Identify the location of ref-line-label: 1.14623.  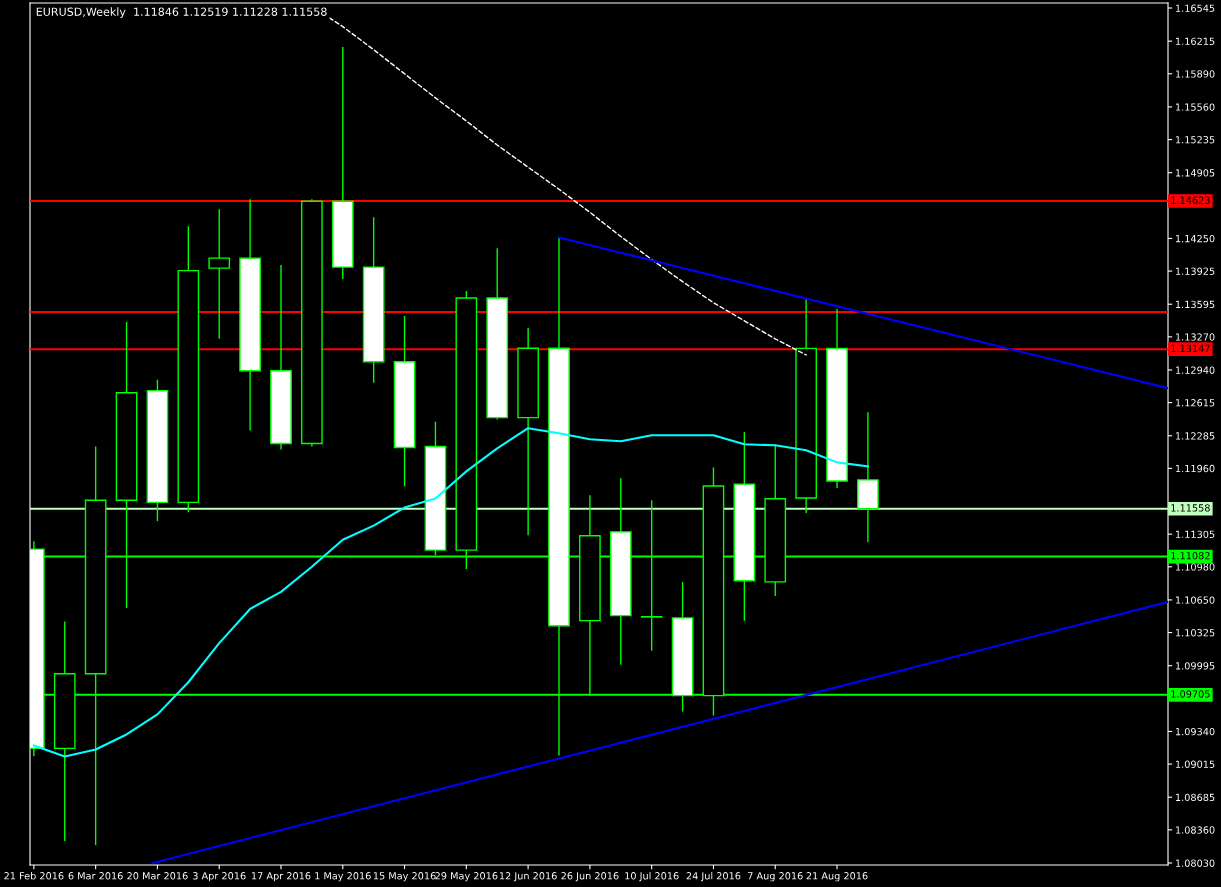
(1190, 200).